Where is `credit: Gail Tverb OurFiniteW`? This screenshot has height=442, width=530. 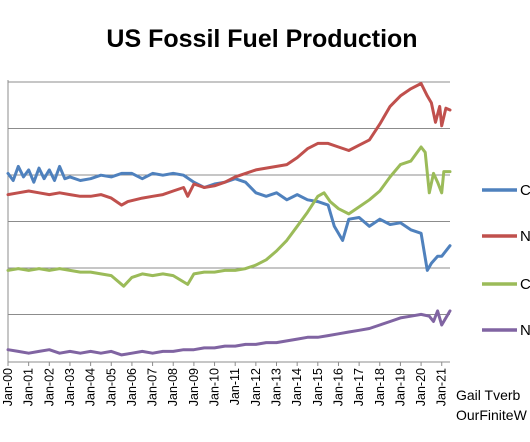 credit: Gail Tverb OurFiniteW is located at coordinates (492, 405).